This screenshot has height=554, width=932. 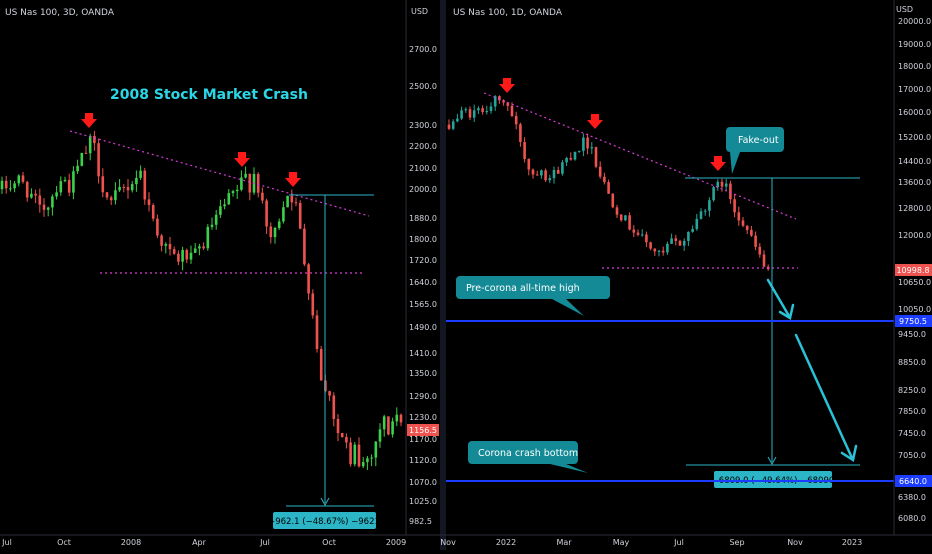 I want to click on left-last-price-box, so click(x=423, y=430).